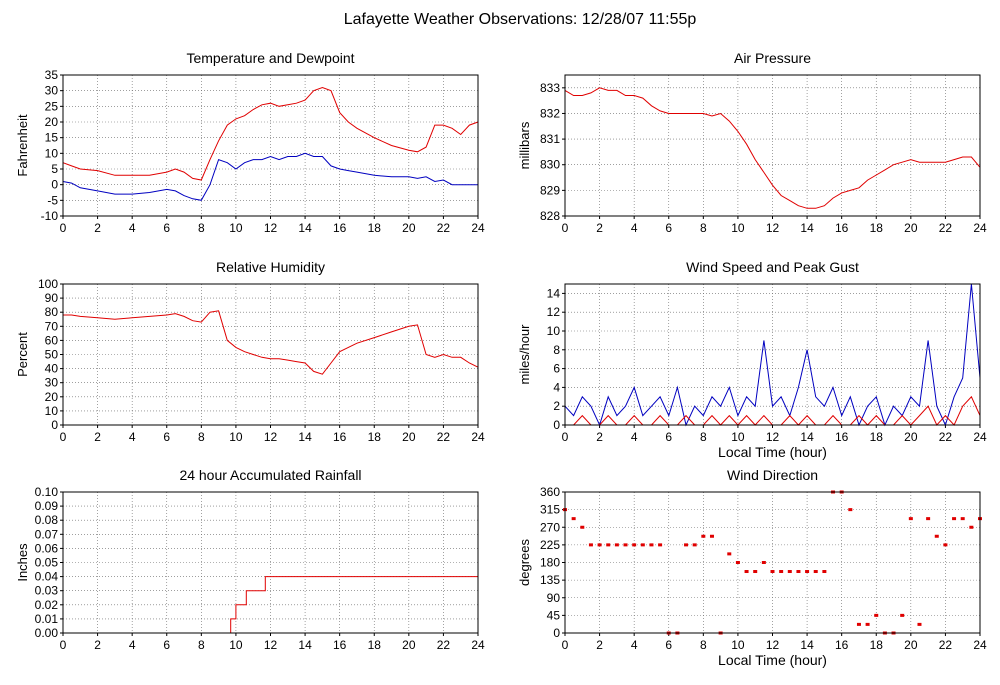  I want to click on wind-xtick-label: 12, so click(773, 437).